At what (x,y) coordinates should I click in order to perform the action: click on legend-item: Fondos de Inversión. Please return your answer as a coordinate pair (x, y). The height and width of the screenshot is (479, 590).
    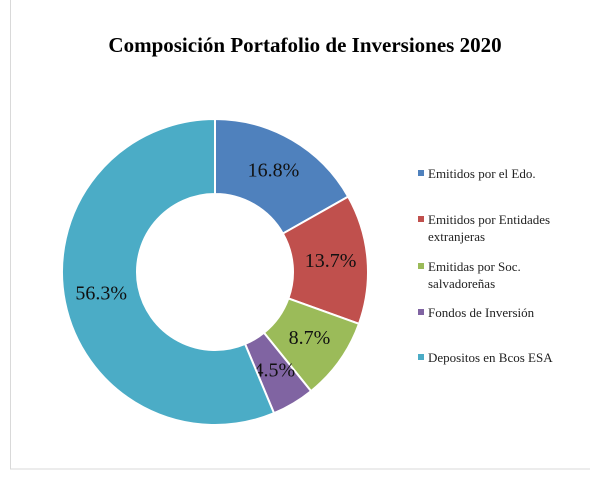
    Looking at the image, I should click on (503, 312).